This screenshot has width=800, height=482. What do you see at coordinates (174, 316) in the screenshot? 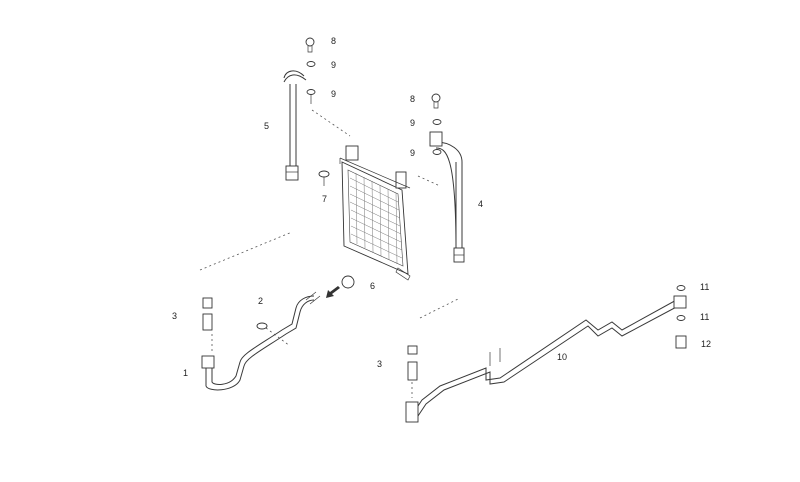
I see `label-3-left: 3` at bounding box center [174, 316].